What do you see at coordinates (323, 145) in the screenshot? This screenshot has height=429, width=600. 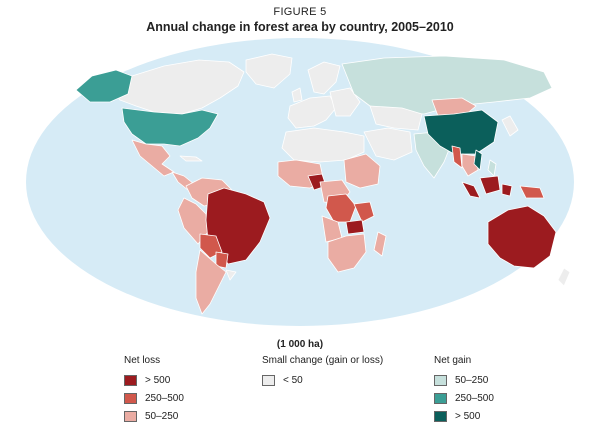 I see `north-africa` at bounding box center [323, 145].